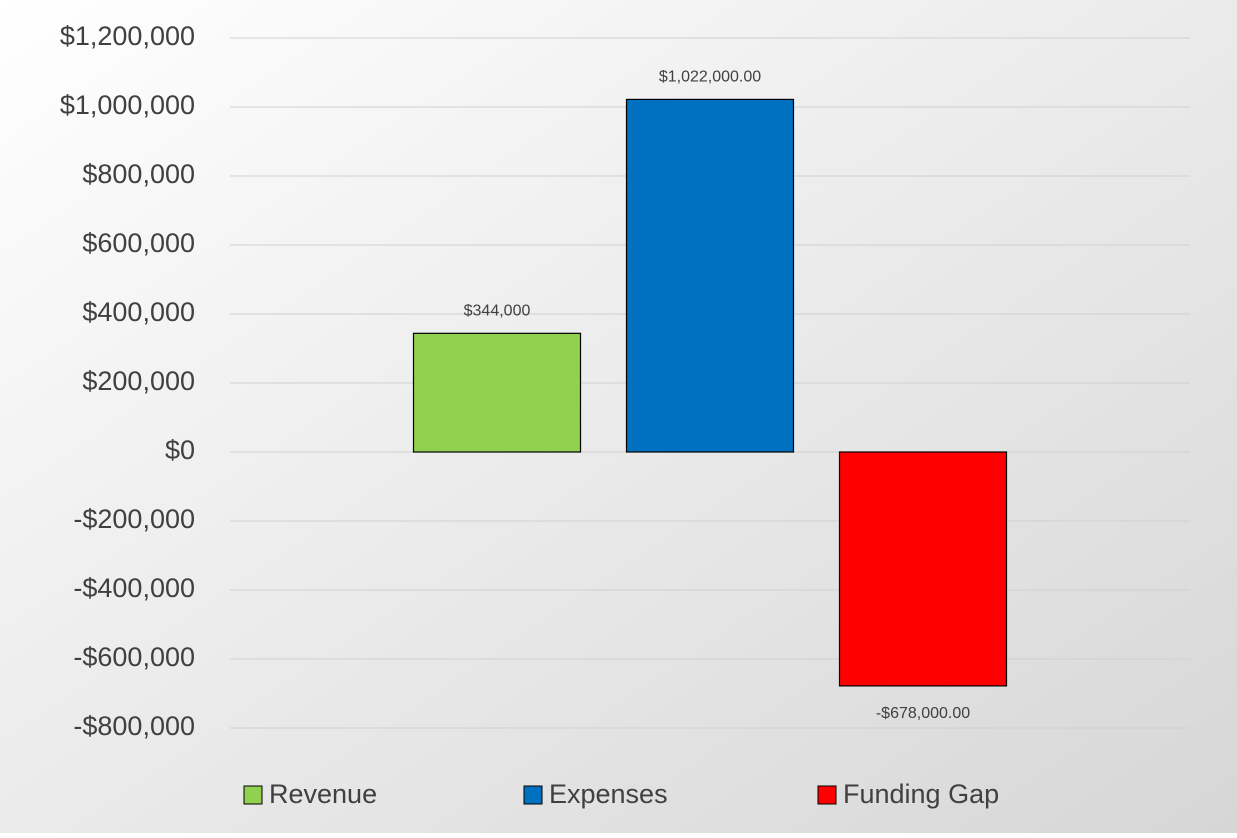  What do you see at coordinates (134, 519) in the screenshot?
I see `y-tick-label: -$200,000` at bounding box center [134, 519].